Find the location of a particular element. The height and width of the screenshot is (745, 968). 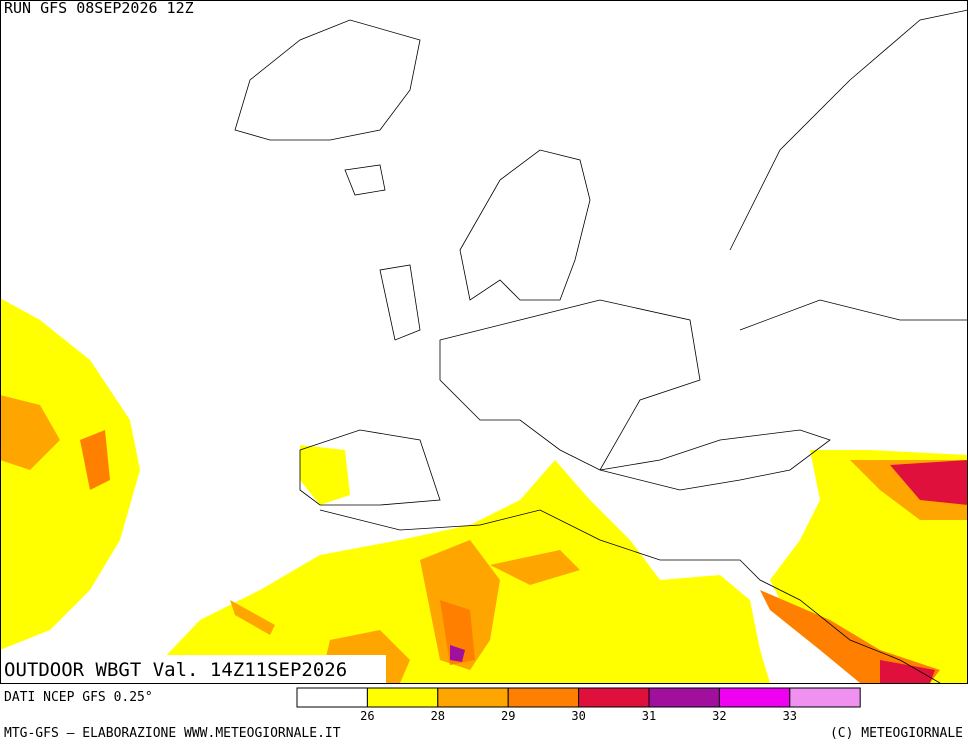

legend-label: 32 is located at coordinates (719, 716).